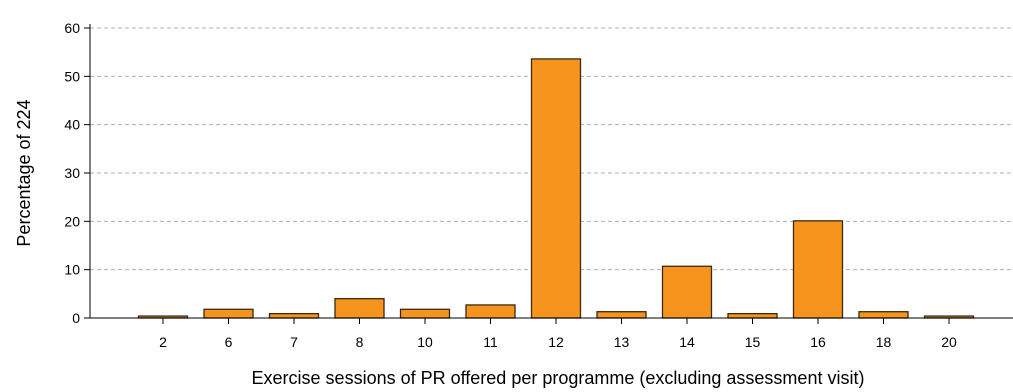  What do you see at coordinates (753, 342) in the screenshot?
I see `x-tick-label: 15` at bounding box center [753, 342].